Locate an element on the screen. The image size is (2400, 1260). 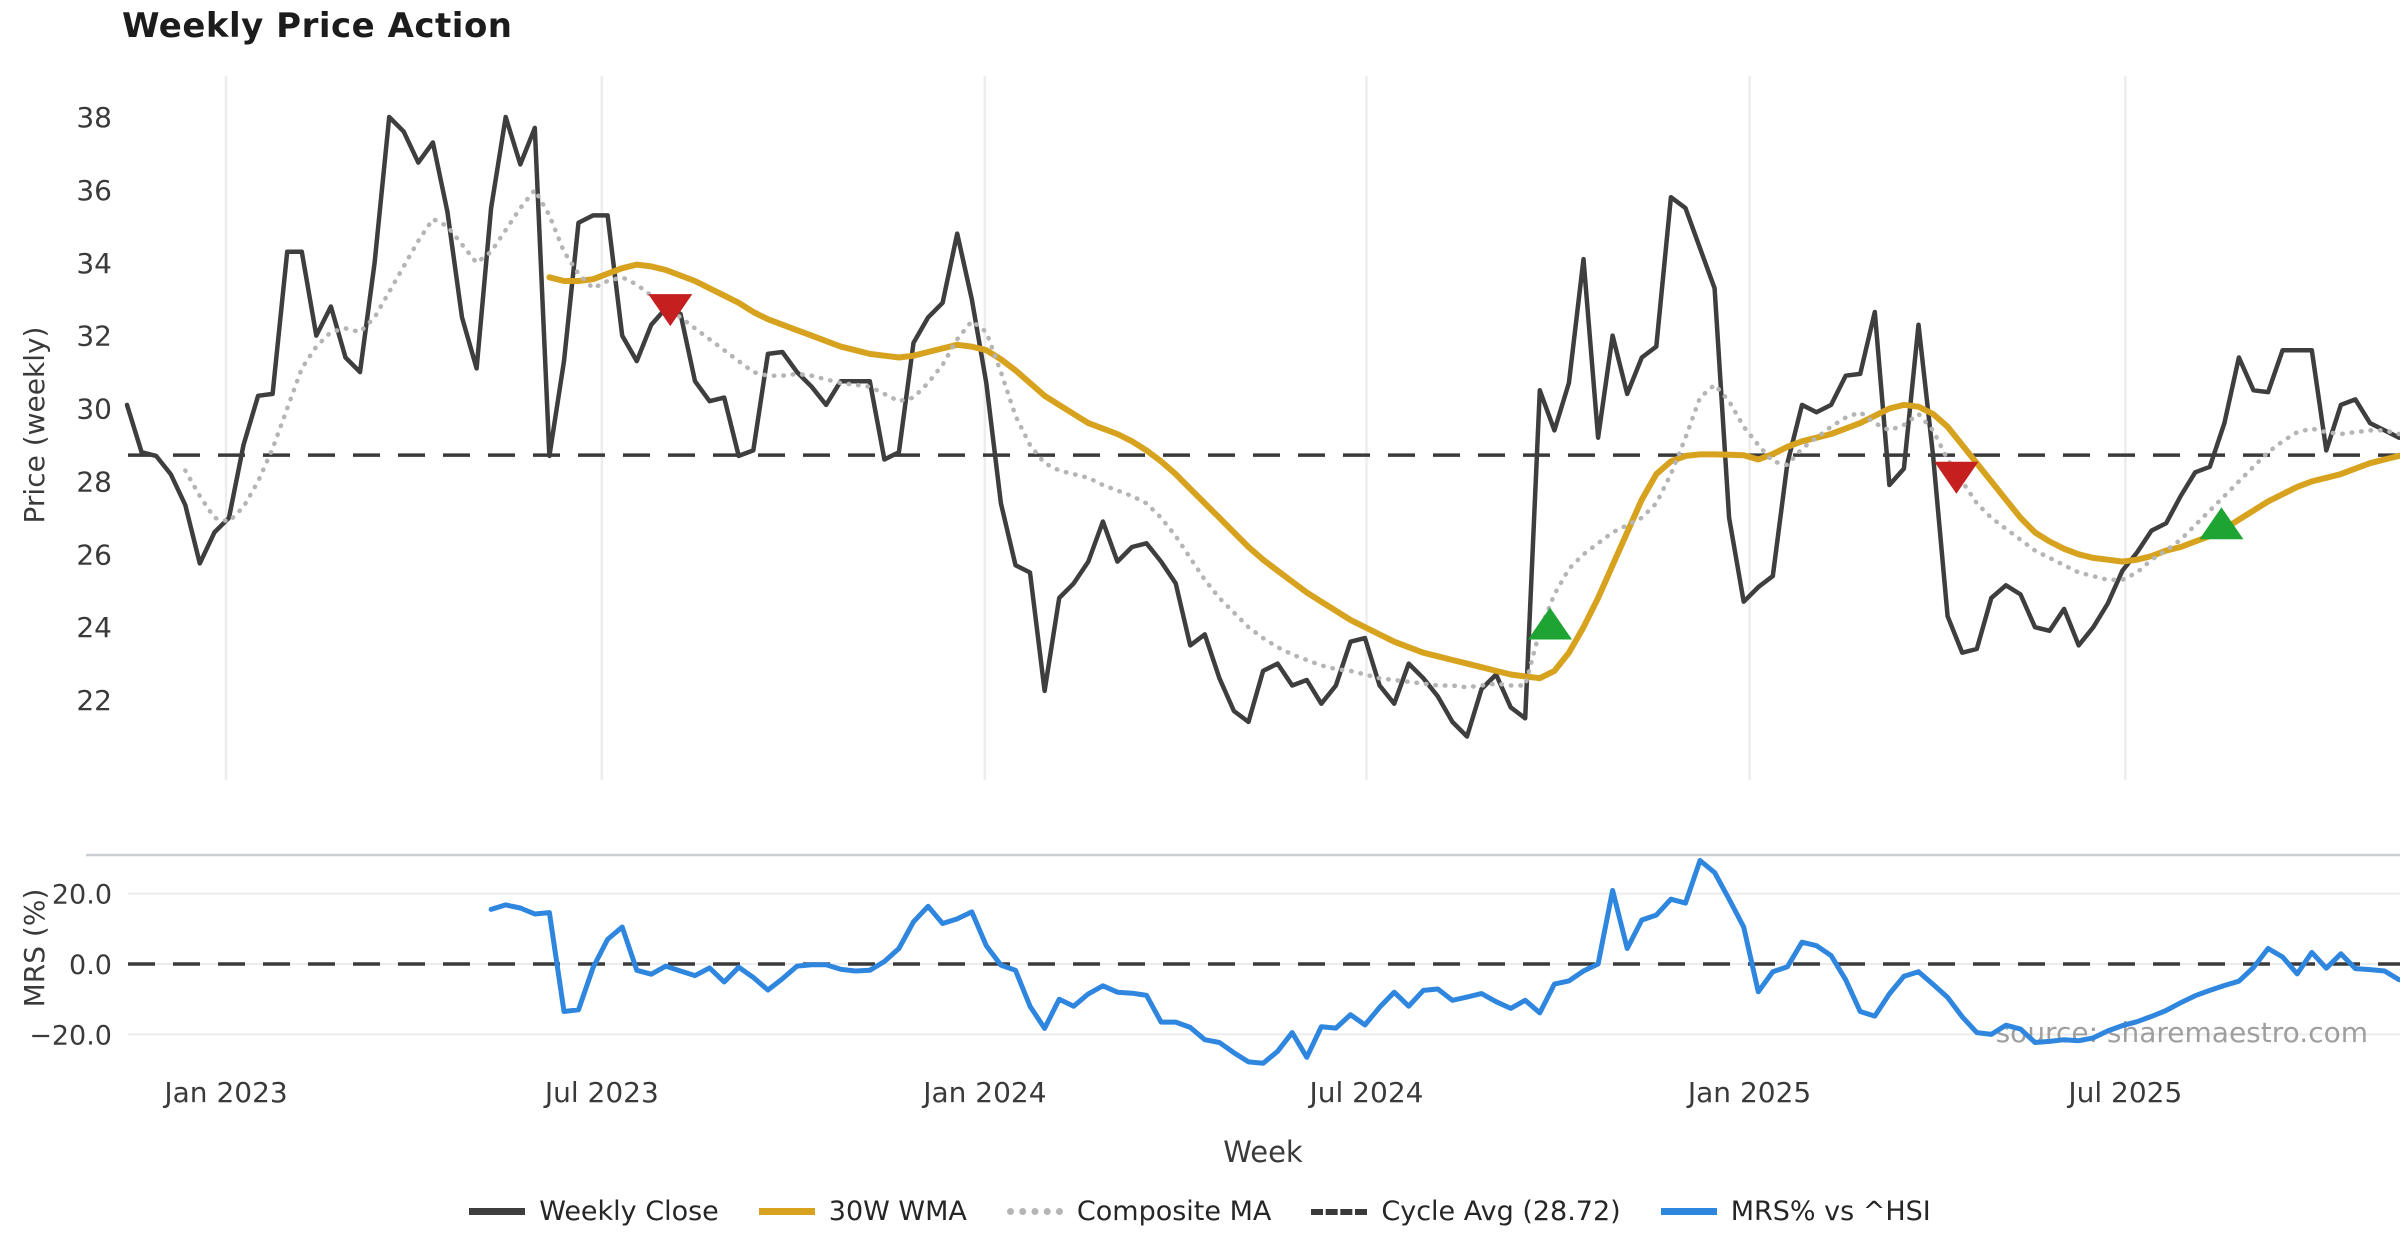
chart-title: Weekly Price Action is located at coordinates (317, 26).